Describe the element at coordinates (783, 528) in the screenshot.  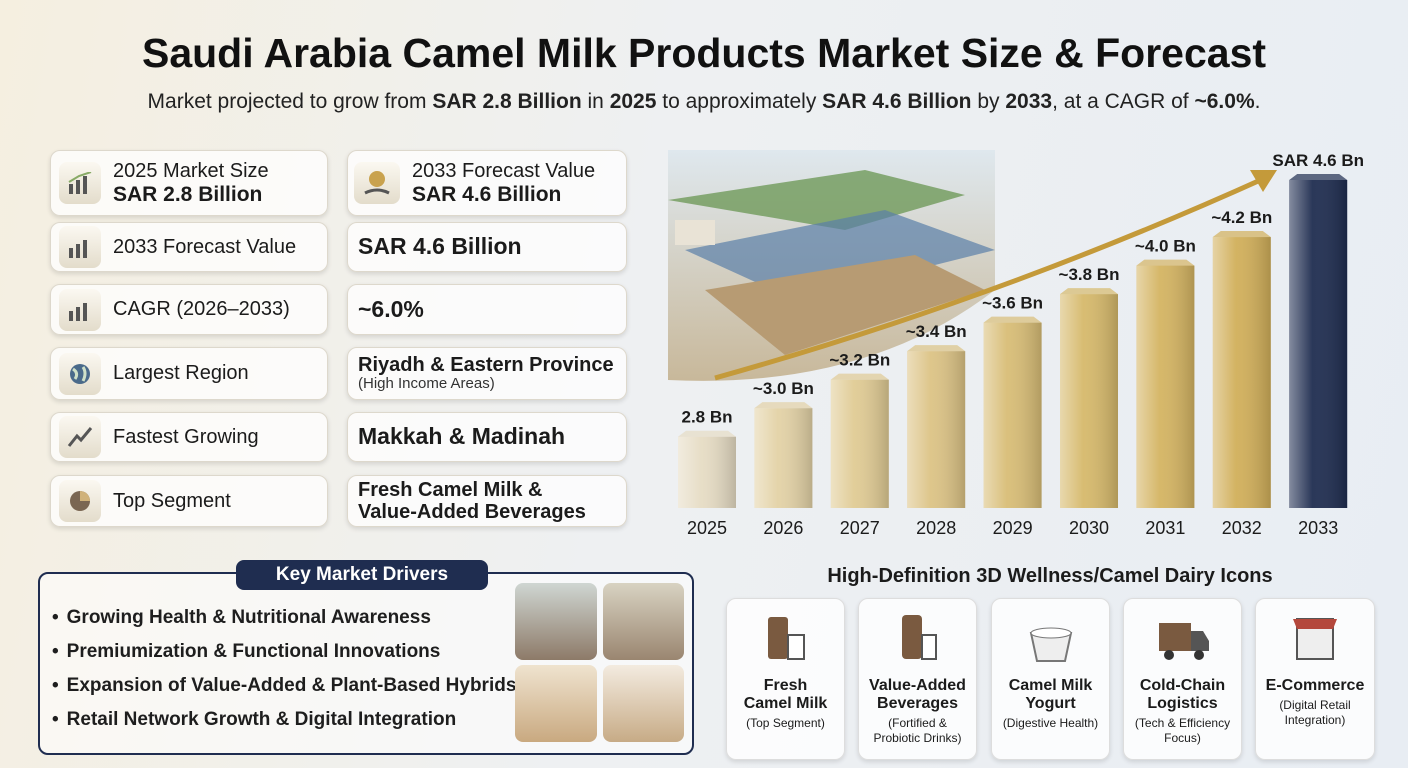
I see `x-tick-label: 2026` at that location.